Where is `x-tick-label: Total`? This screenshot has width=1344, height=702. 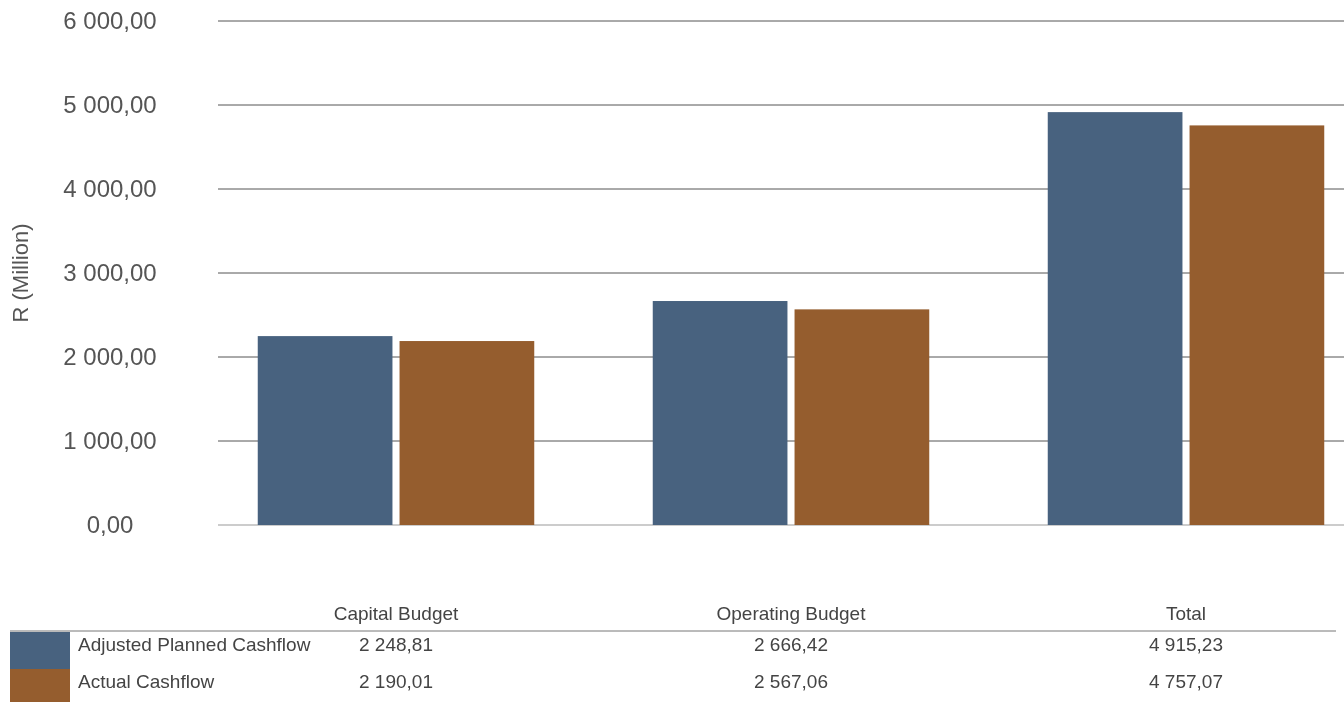
x-tick-label: Total is located at coordinates (1186, 613).